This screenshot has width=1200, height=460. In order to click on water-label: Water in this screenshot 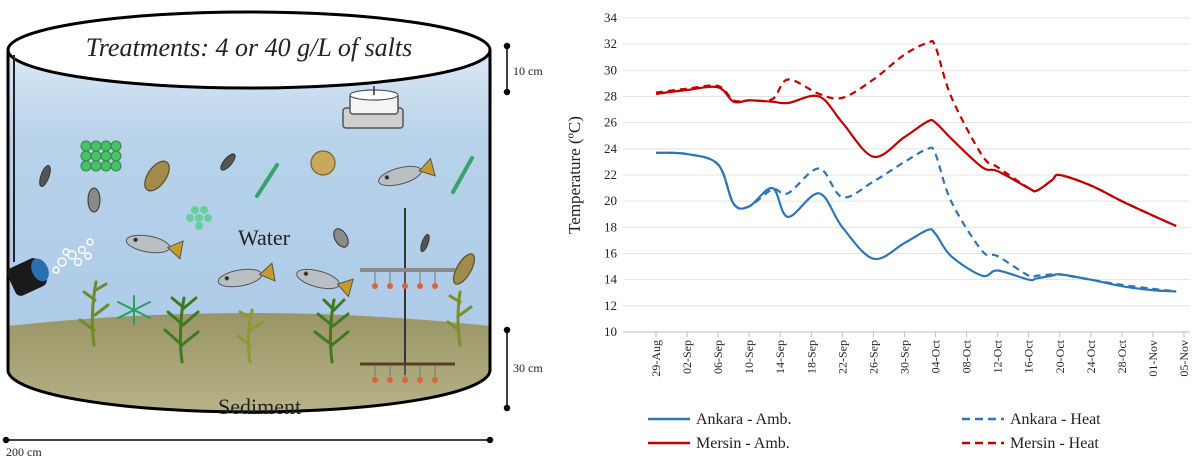, I will do `click(264, 237)`.